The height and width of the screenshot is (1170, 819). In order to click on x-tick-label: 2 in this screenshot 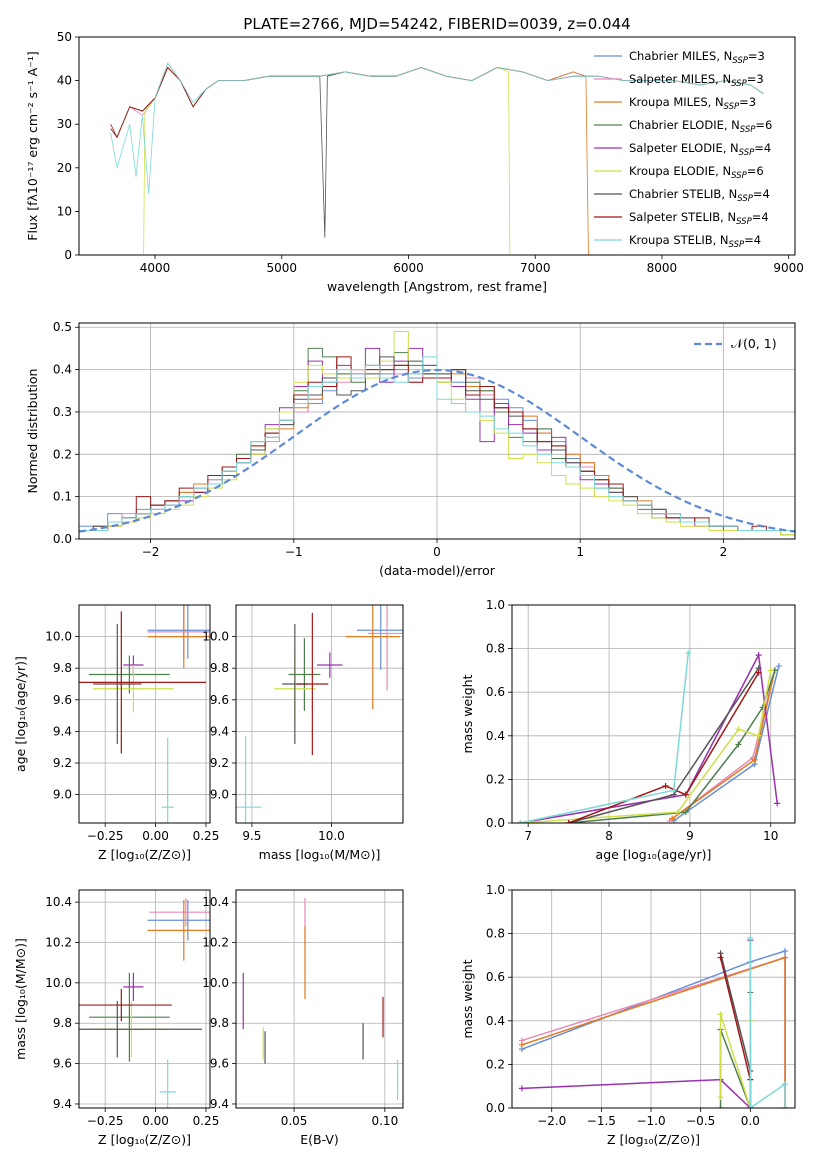, I will do `click(724, 552)`.